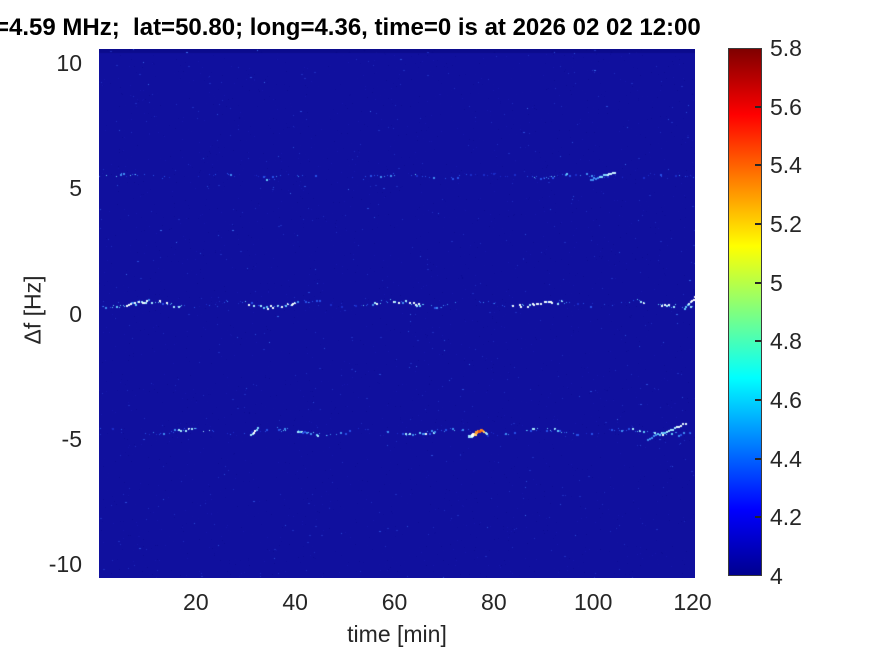 The width and height of the screenshot is (875, 656). I want to click on y-tick-label: 10, so click(69, 63).